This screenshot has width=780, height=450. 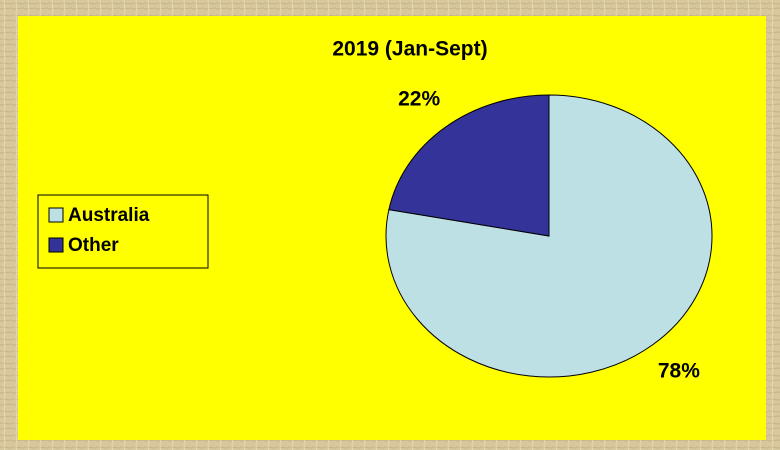 I want to click on chart-title: 2019 (Jan-Sept), so click(x=409, y=49).